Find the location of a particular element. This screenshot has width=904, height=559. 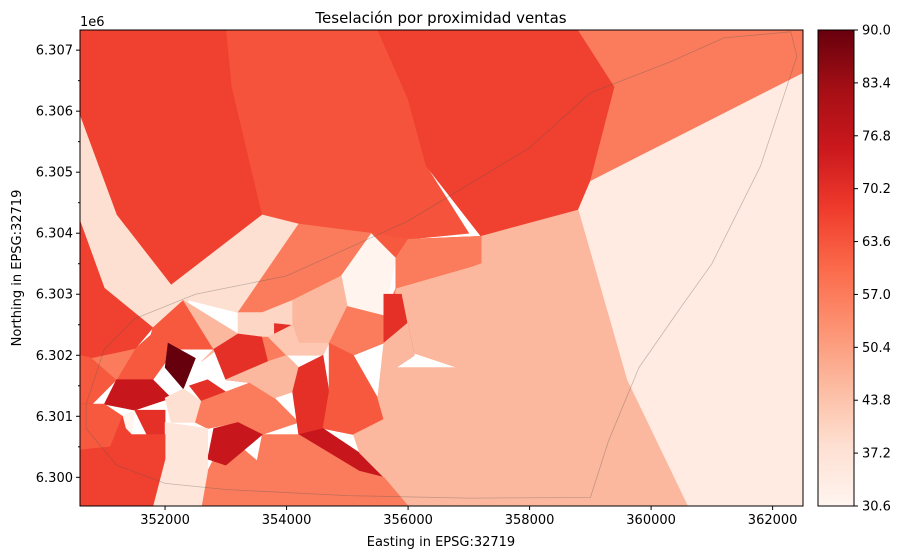

x-tick-label: 356000 is located at coordinates (408, 520).